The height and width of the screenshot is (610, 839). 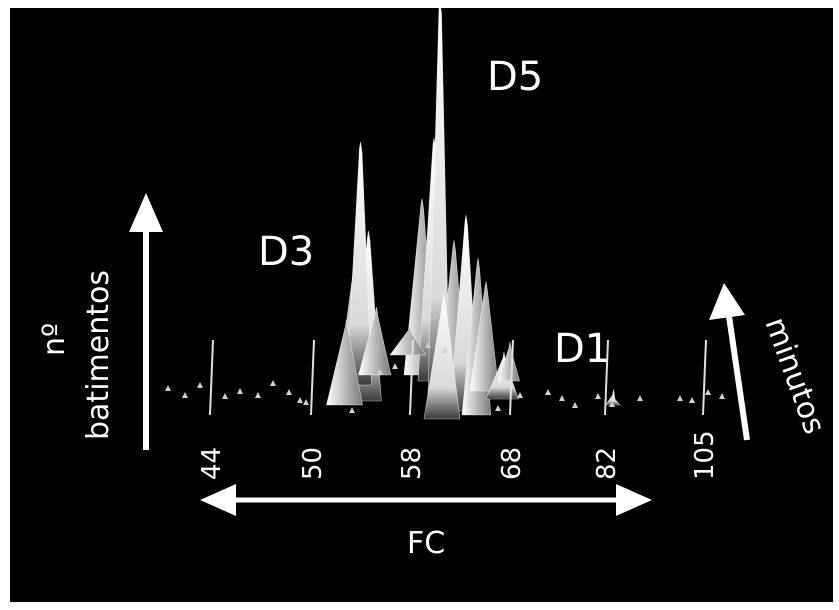 What do you see at coordinates (729, 362) in the screenshot?
I see `z-axis-arrow` at bounding box center [729, 362].